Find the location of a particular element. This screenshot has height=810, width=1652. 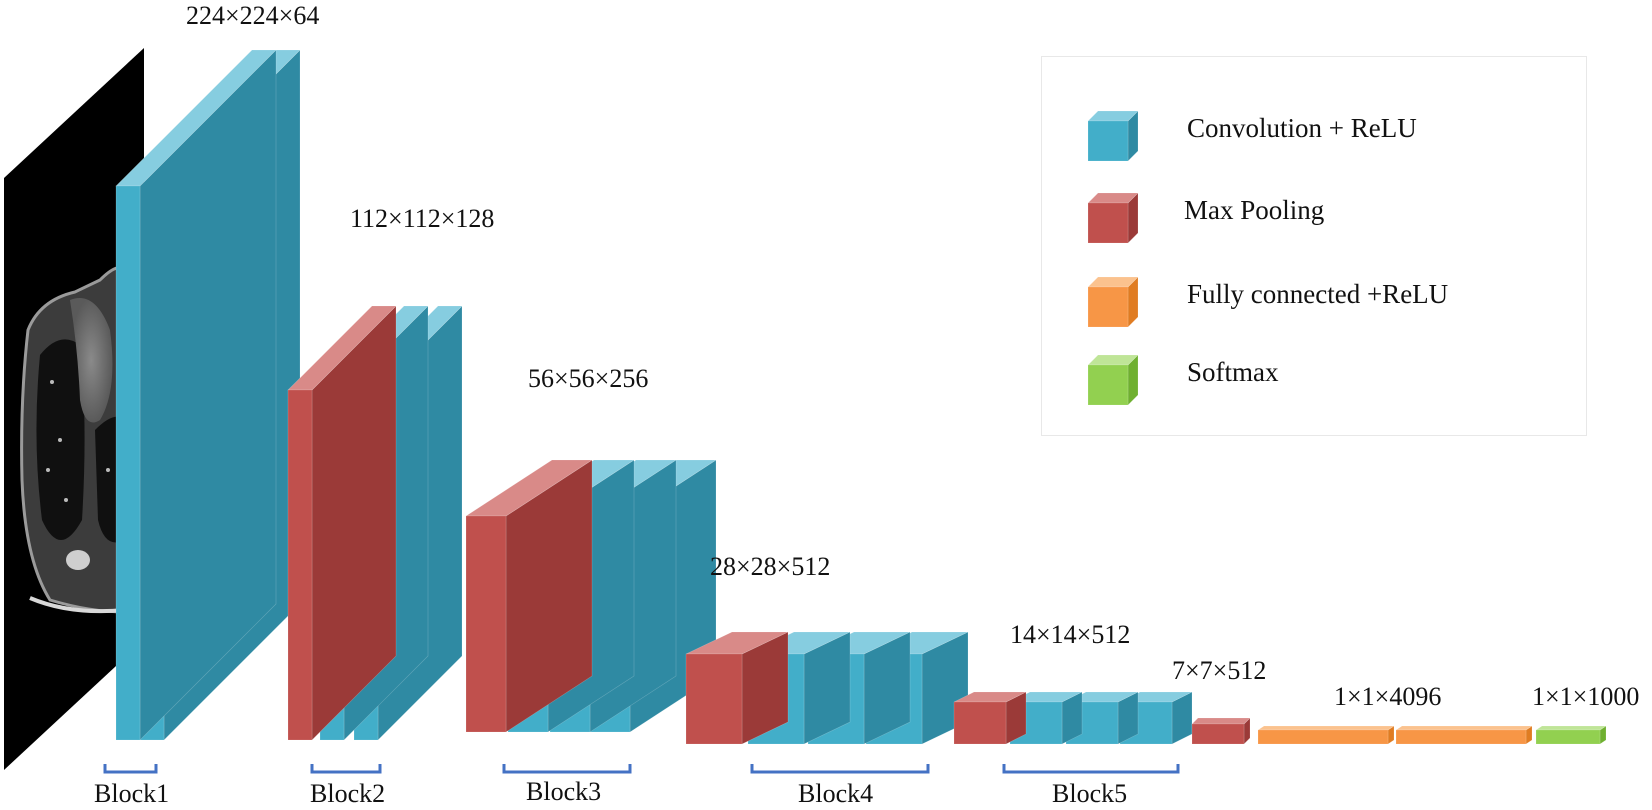

block-label-4: Block4 is located at coordinates (835, 793).